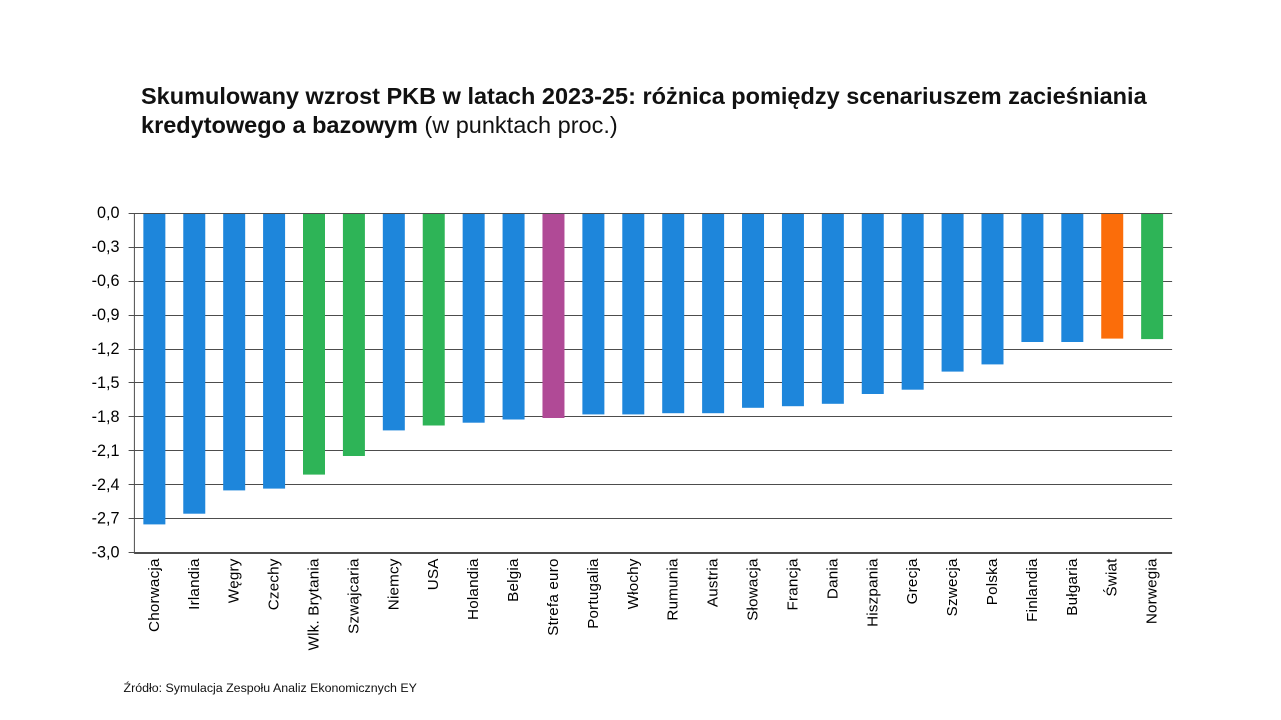 This screenshot has width=1281, height=720. What do you see at coordinates (353, 596) in the screenshot?
I see `svg-text: Szwajcaria` at bounding box center [353, 596].